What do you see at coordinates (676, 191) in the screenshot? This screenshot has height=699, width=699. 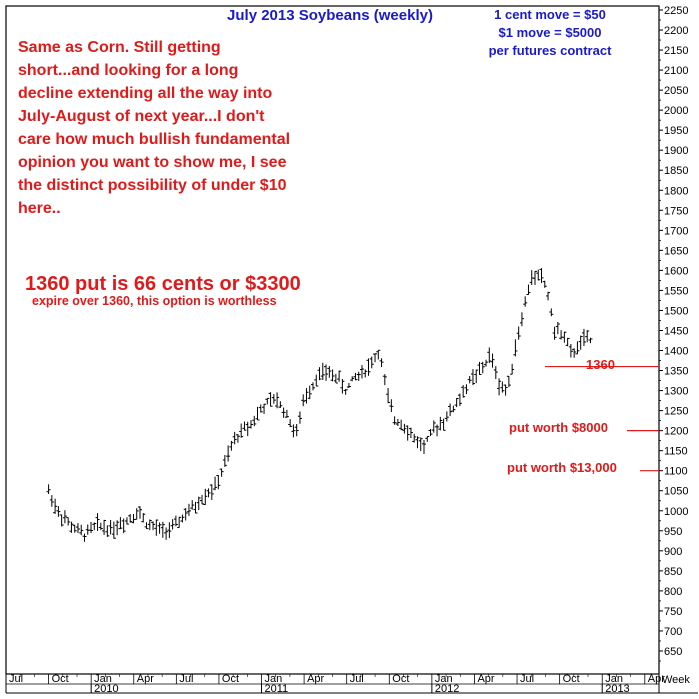 I see `y-tick-label: 1800` at bounding box center [676, 191].